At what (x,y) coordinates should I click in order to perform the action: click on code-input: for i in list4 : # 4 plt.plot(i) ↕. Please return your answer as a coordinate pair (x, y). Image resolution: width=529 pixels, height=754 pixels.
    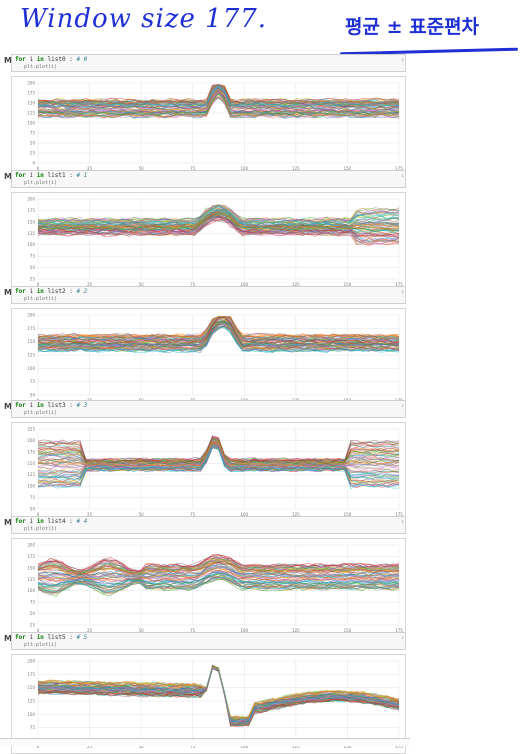
    Looking at the image, I should click on (208, 525).